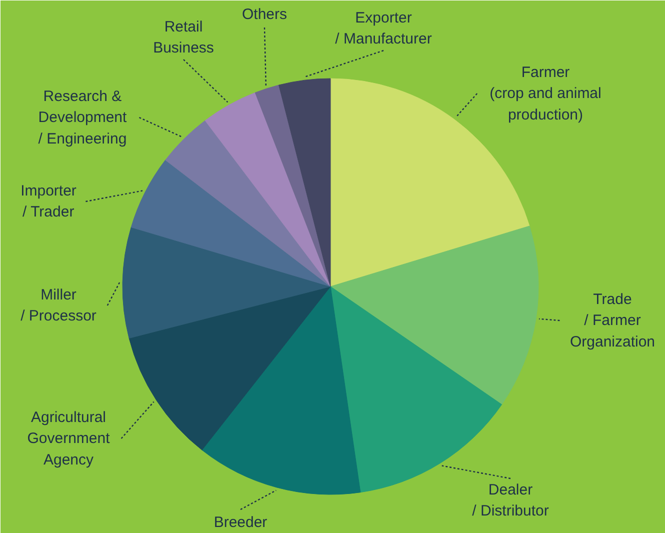 The image size is (665, 533). Describe the element at coordinates (510, 500) in the screenshot. I see `slice-label: Dealer / Distributor` at that location.